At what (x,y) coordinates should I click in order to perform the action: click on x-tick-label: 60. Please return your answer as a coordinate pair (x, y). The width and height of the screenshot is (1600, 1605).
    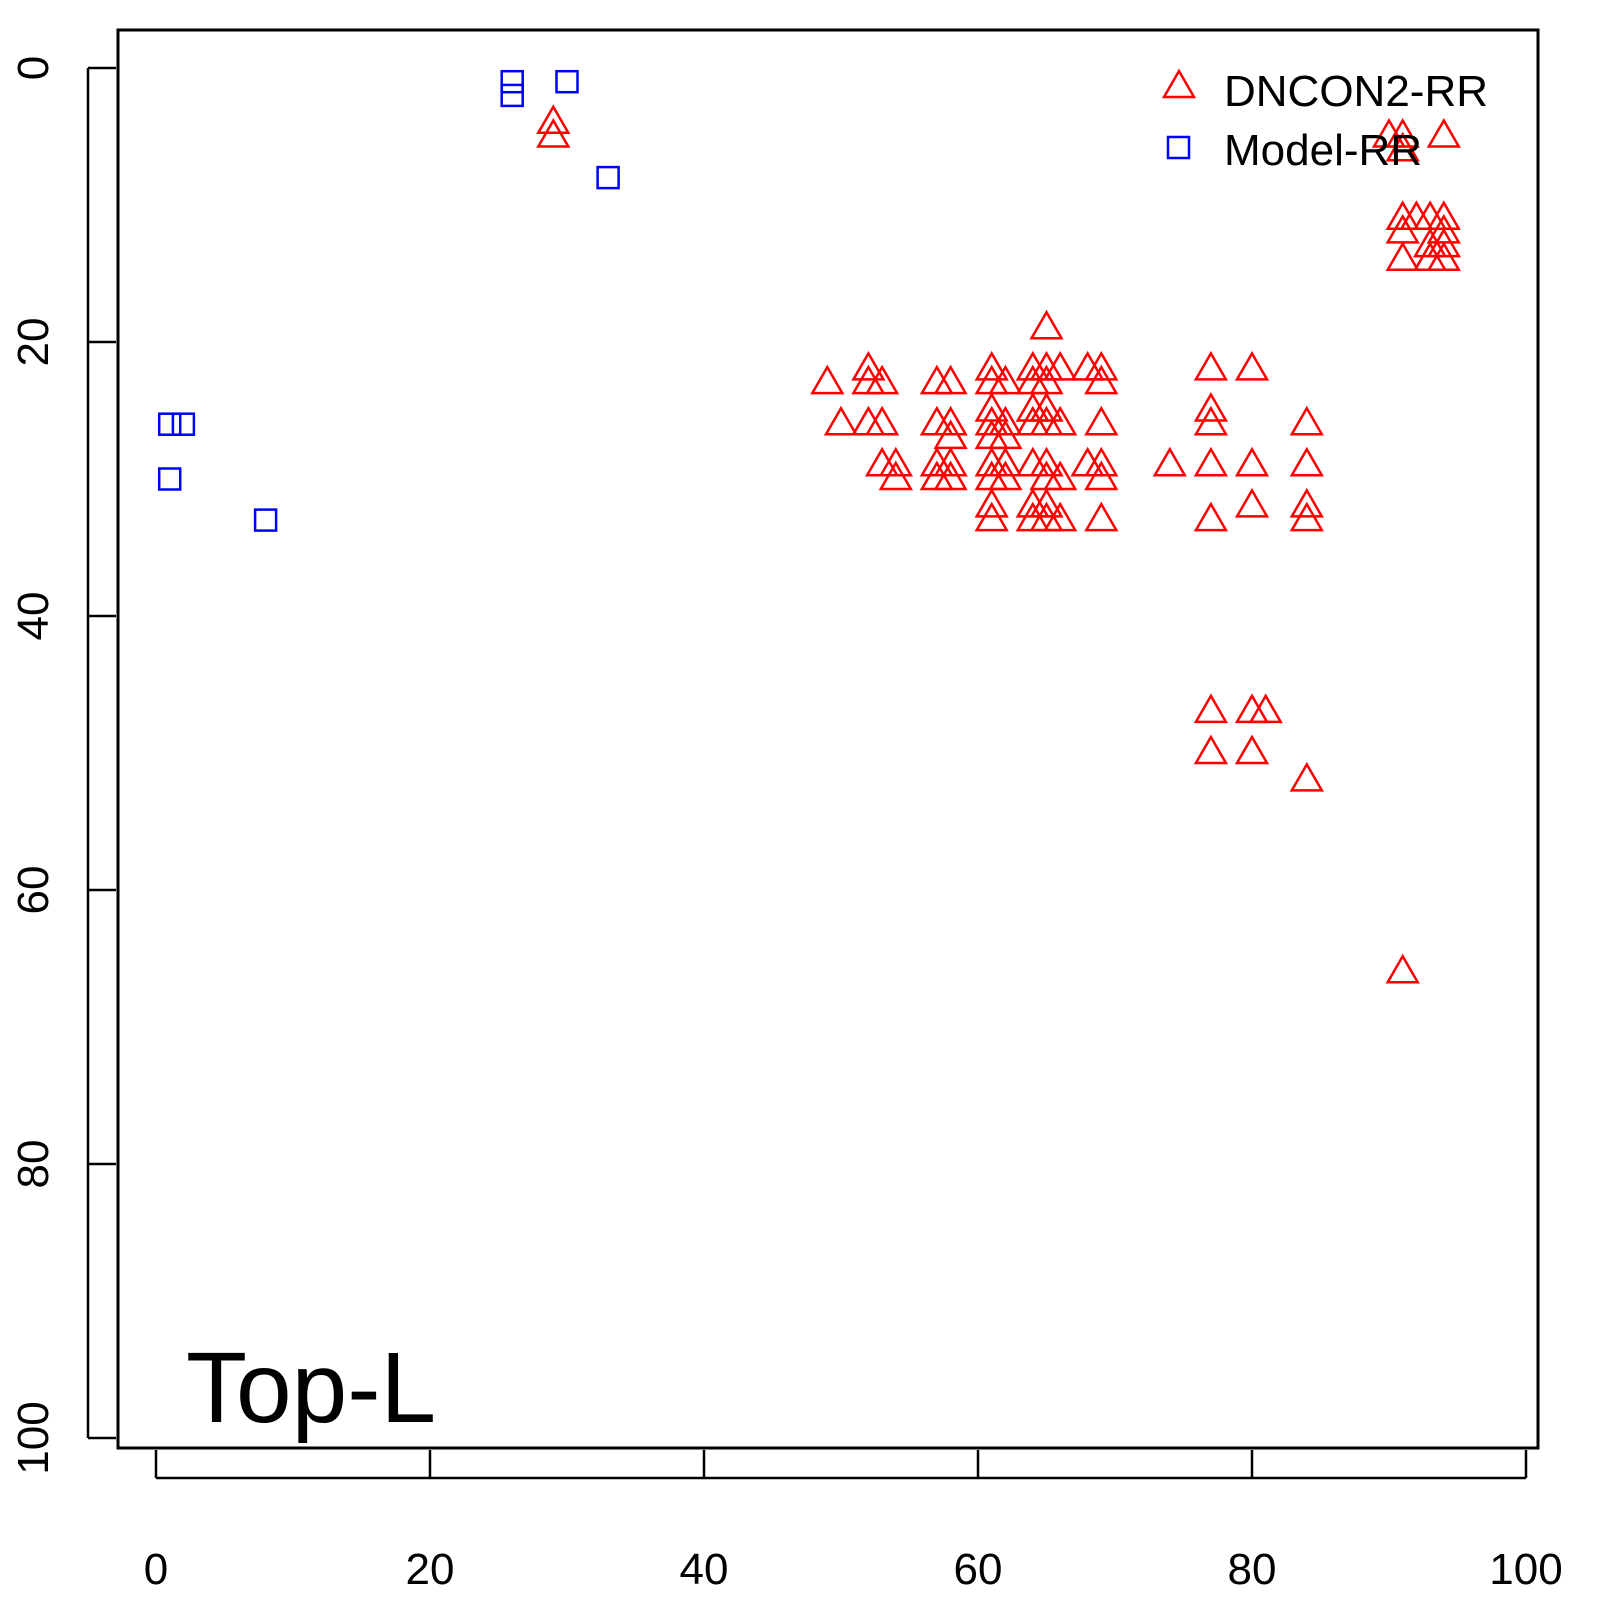
    Looking at the image, I should click on (978, 1569).